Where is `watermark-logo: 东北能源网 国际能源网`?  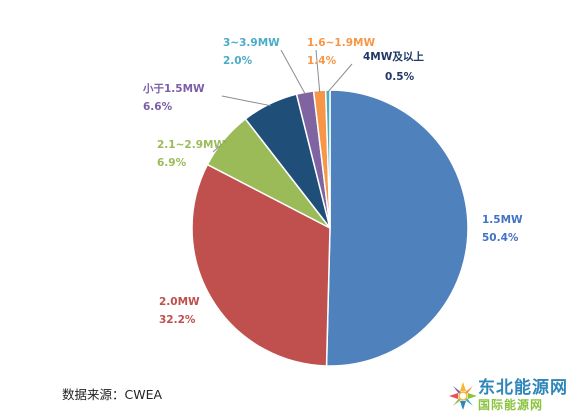
watermark-logo: 东北能源网 国际能源网 is located at coordinates (514, 396).